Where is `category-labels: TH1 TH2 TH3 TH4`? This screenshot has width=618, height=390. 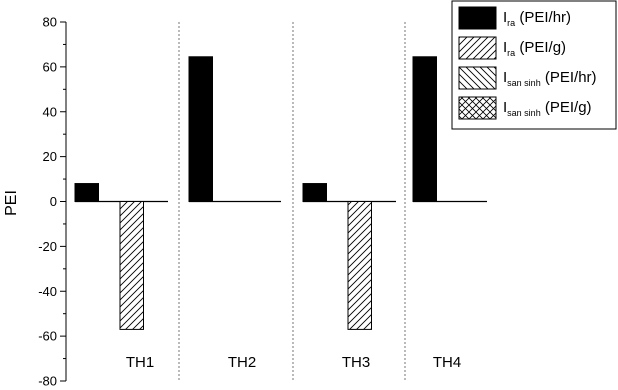 category-labels: TH1 TH2 TH3 TH4 is located at coordinates (293, 362).